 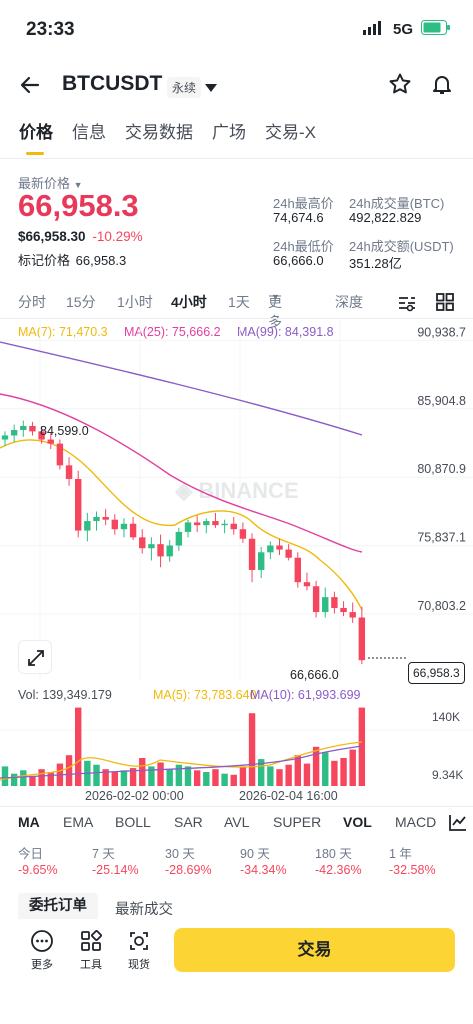 What do you see at coordinates (314, 950) in the screenshot?
I see `trade-button: 交易` at bounding box center [314, 950].